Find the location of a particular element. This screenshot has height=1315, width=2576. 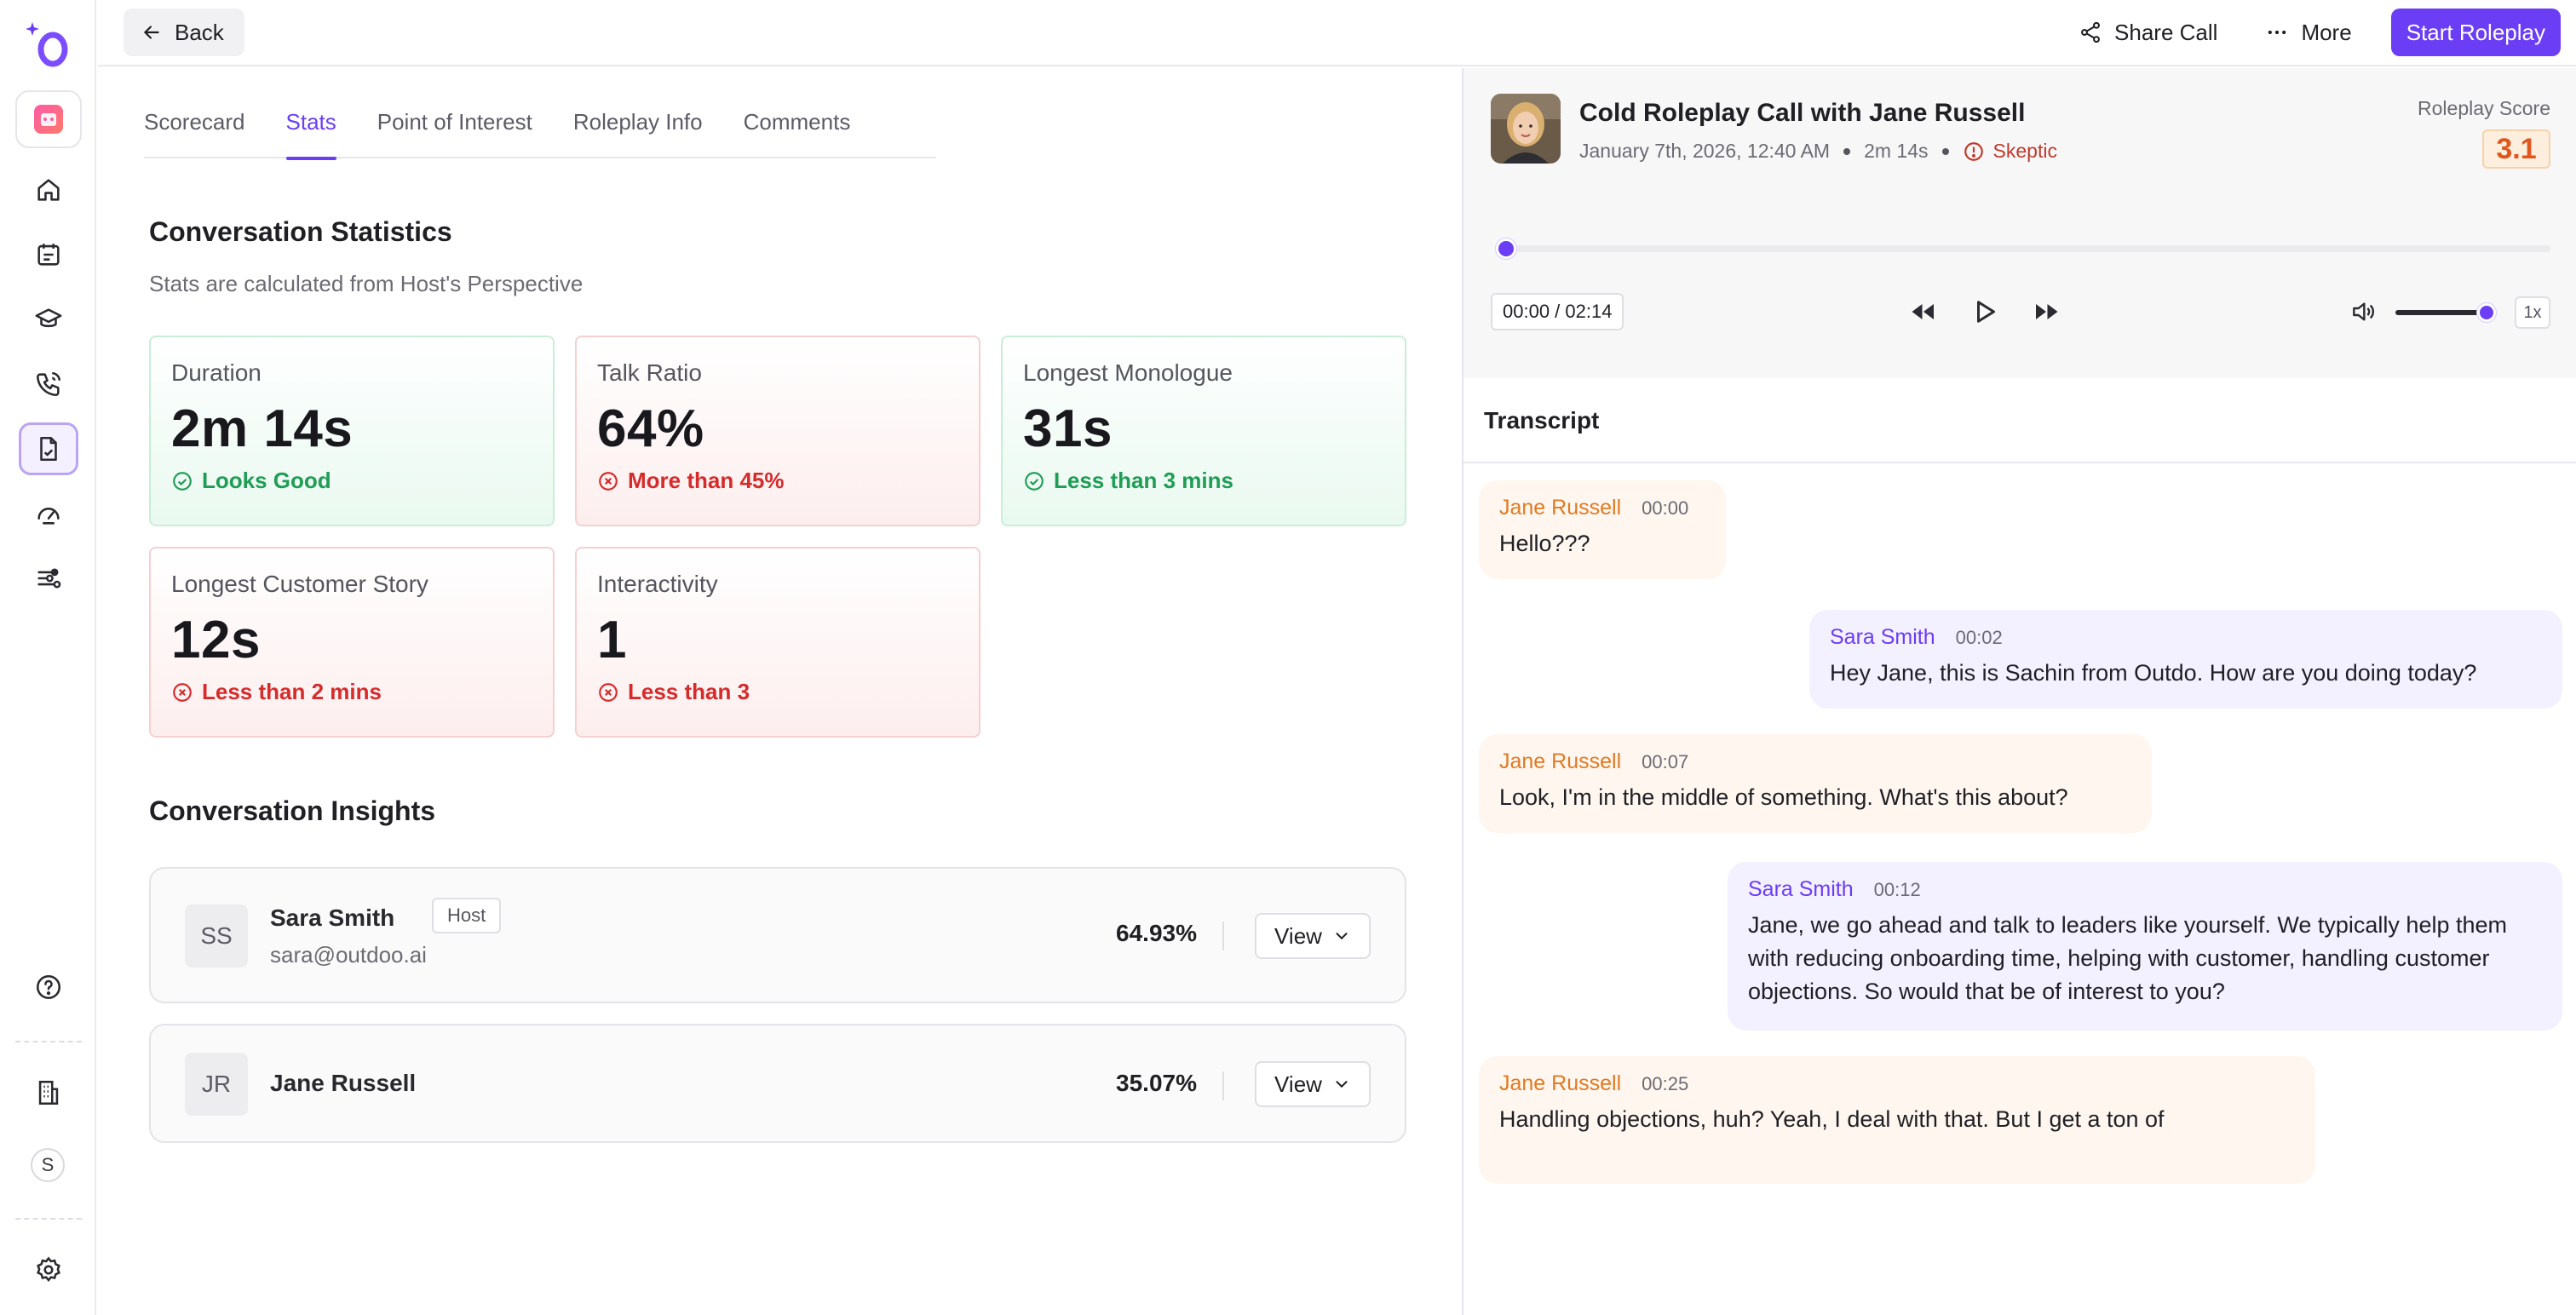

check-circle-icon is located at coordinates (1034, 481).